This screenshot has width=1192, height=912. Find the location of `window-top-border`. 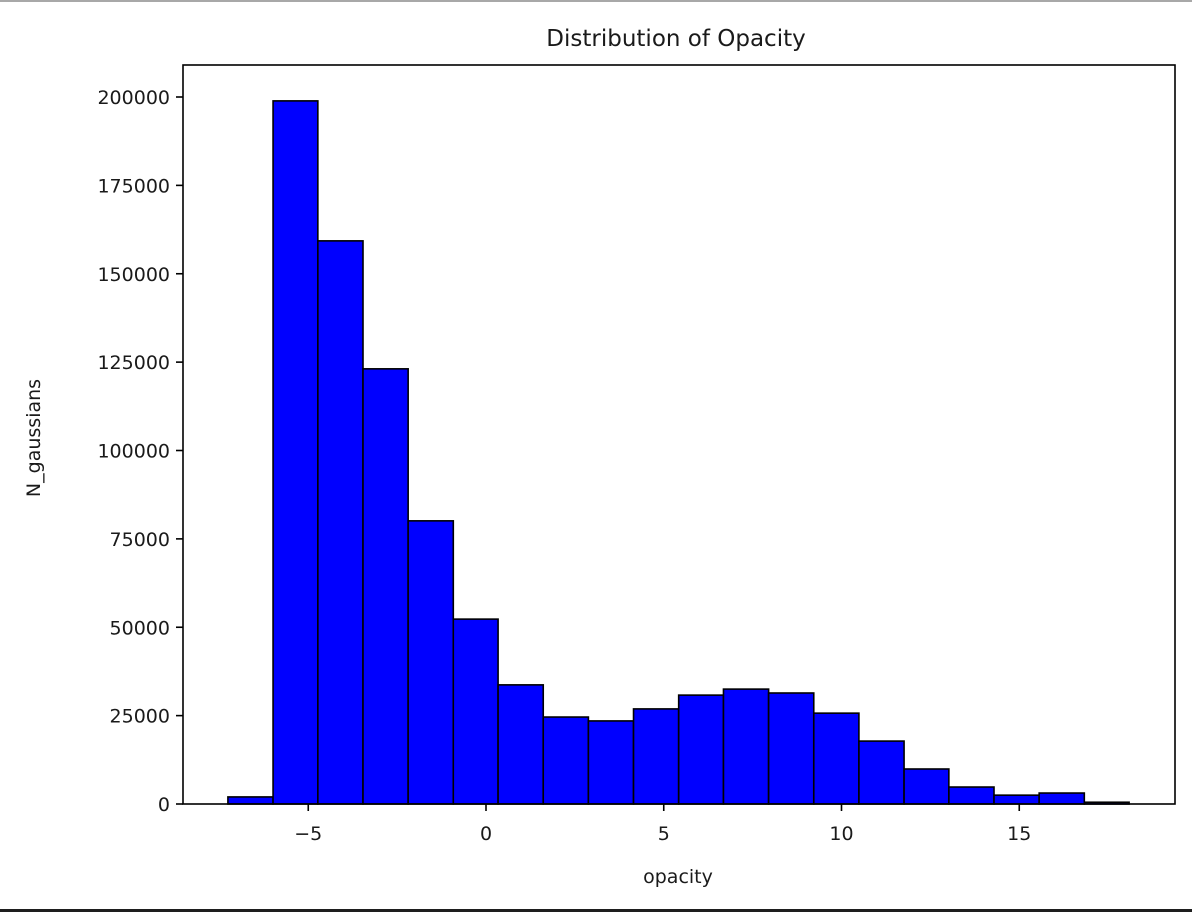

window-top-border is located at coordinates (596, 1).